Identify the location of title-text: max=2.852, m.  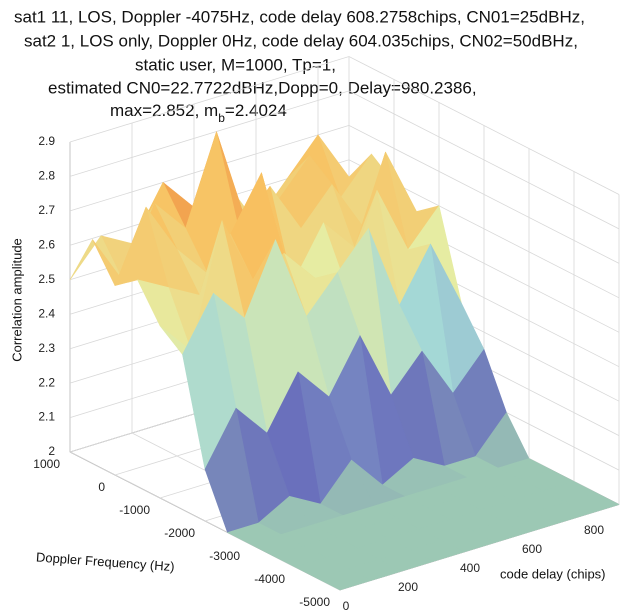
(164, 110).